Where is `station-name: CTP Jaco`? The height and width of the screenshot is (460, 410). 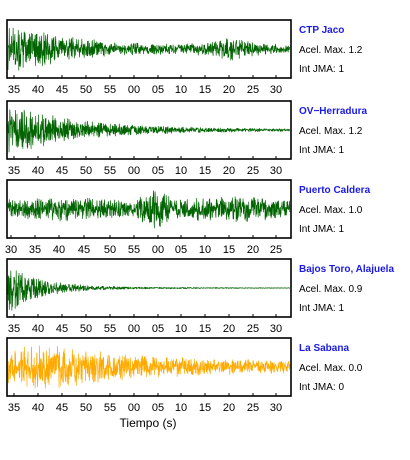 station-name: CTP Jaco is located at coordinates (321, 30).